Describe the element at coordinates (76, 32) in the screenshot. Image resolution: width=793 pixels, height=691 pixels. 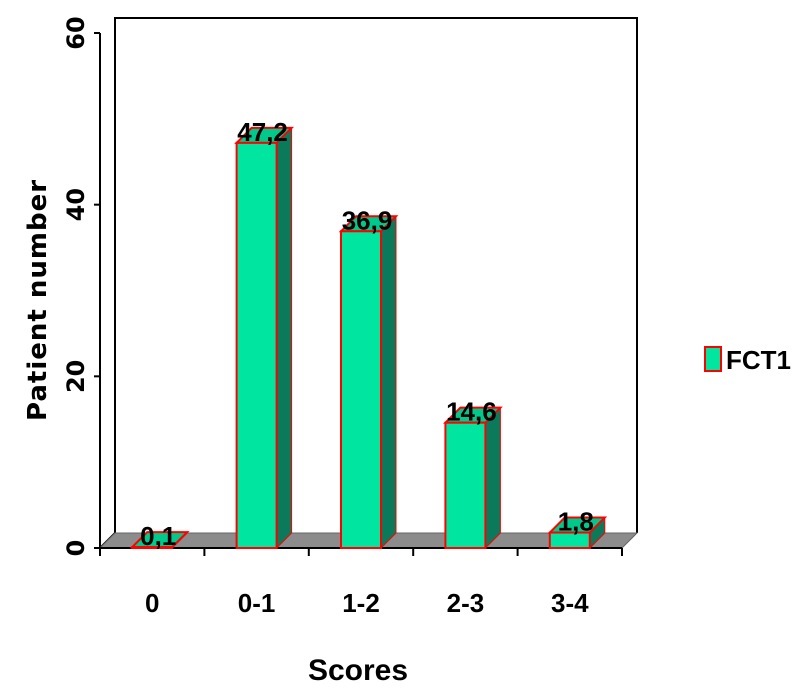
I see `y-tick-label: 60` at that location.